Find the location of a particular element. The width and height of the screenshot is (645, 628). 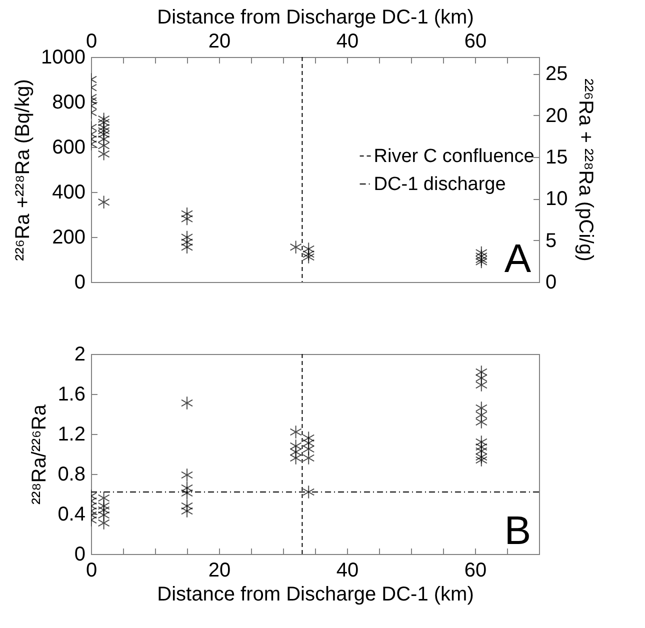

y-tick-label: 200 is located at coordinates (69, 237).